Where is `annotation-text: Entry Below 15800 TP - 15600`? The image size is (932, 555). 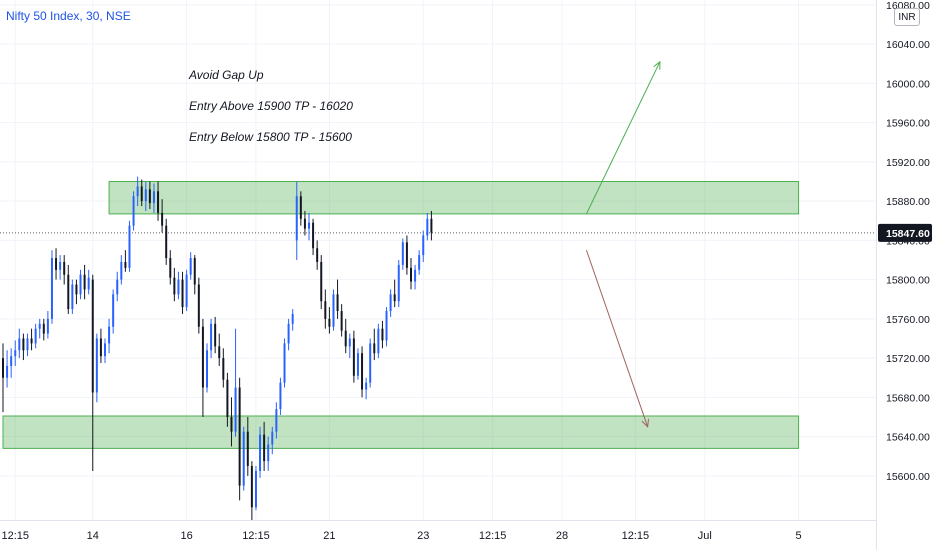
annotation-text: Entry Below 15800 TP - 15600 is located at coordinates (270, 137).